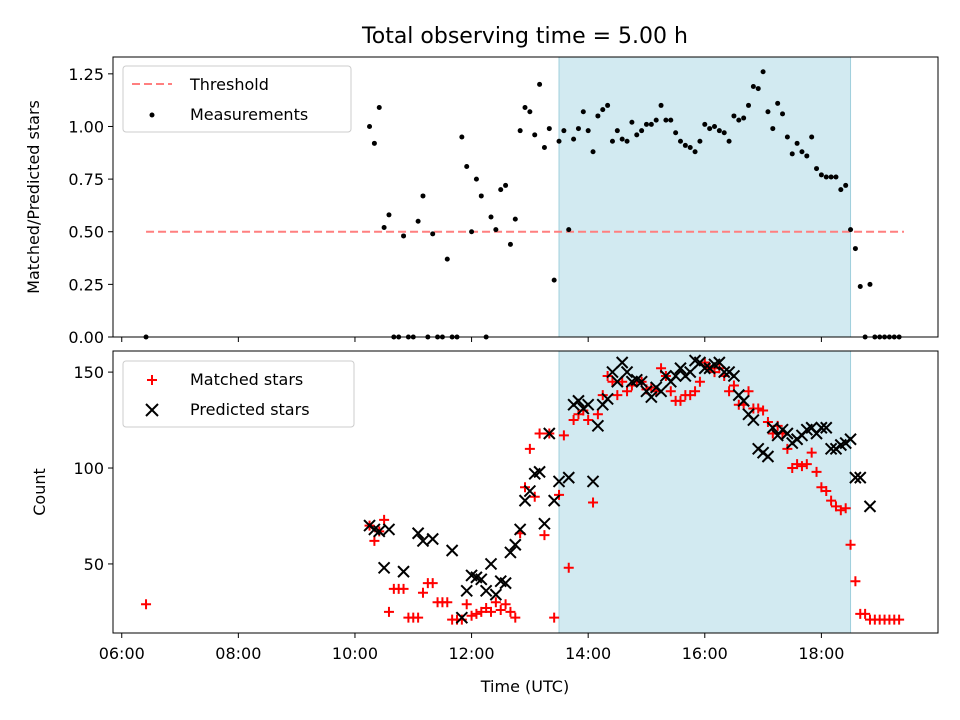 The image size is (960, 720). Describe the element at coordinates (471, 339) in the screenshot. I see `top-x-ticks` at that location.